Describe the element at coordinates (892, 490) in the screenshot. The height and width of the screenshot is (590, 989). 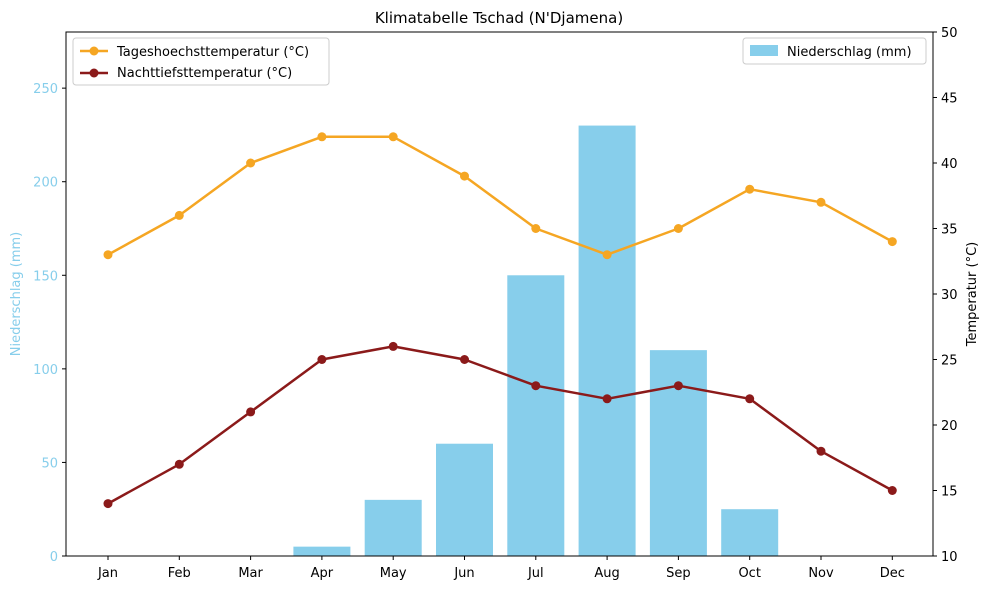
I see `min-temp-point-dec` at that location.